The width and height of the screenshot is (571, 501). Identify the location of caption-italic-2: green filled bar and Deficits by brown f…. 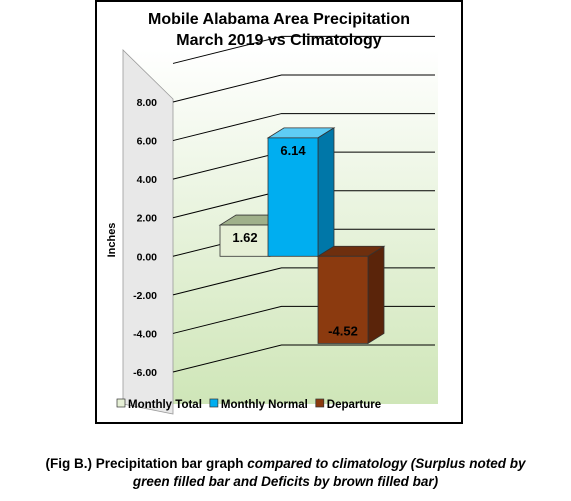
(285, 481).